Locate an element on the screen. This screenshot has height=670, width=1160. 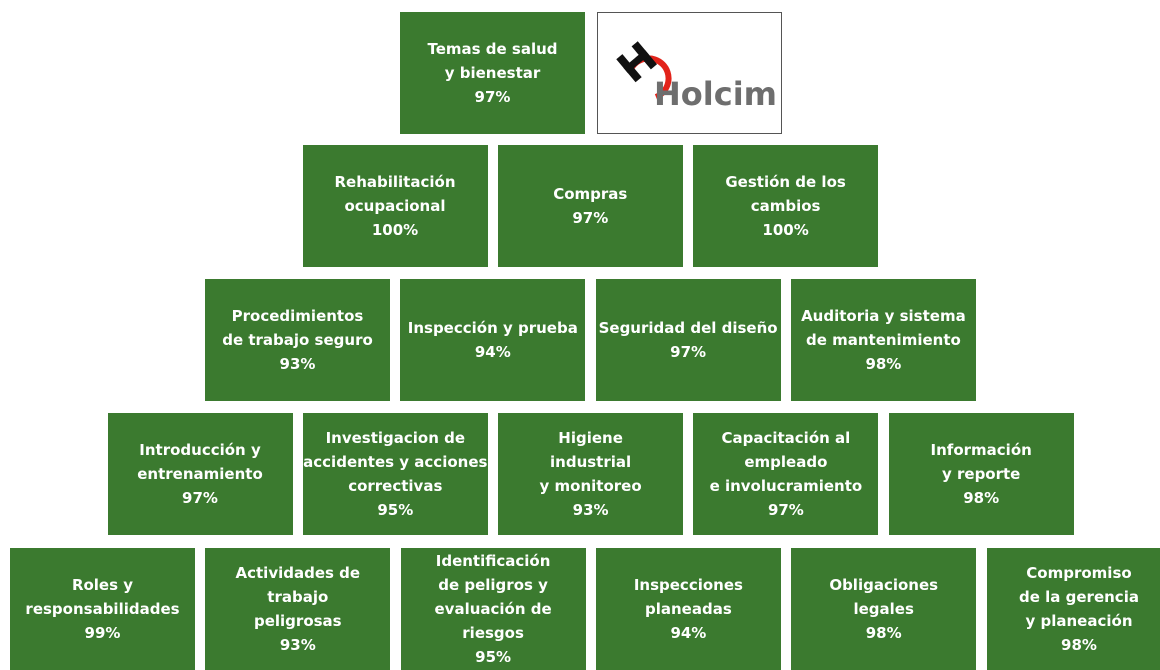
box-label: y reporte is located at coordinates (981, 474).